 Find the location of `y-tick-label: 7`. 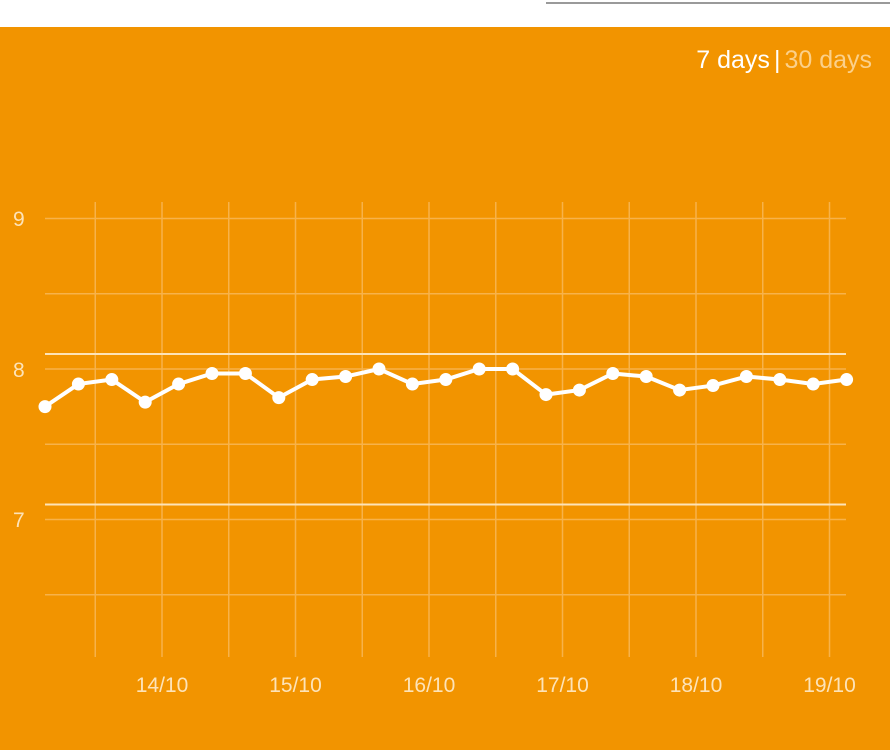

y-tick-label: 7 is located at coordinates (19, 520).